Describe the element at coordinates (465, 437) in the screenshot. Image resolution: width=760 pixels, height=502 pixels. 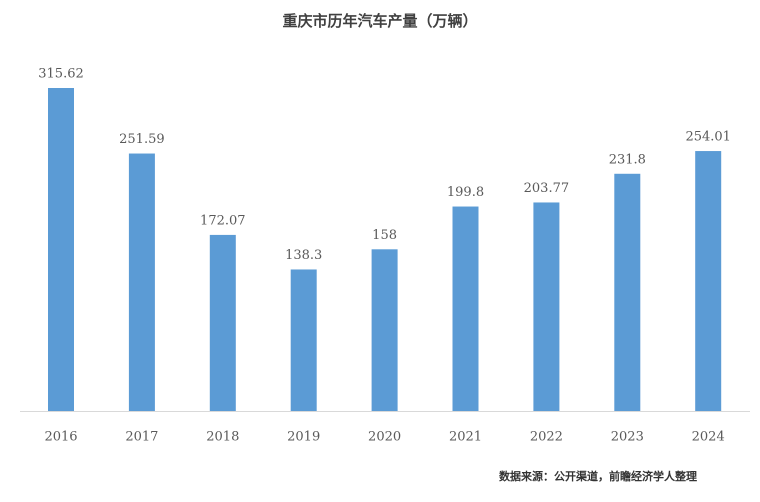
I see `x-tick-label: 2021` at that location.